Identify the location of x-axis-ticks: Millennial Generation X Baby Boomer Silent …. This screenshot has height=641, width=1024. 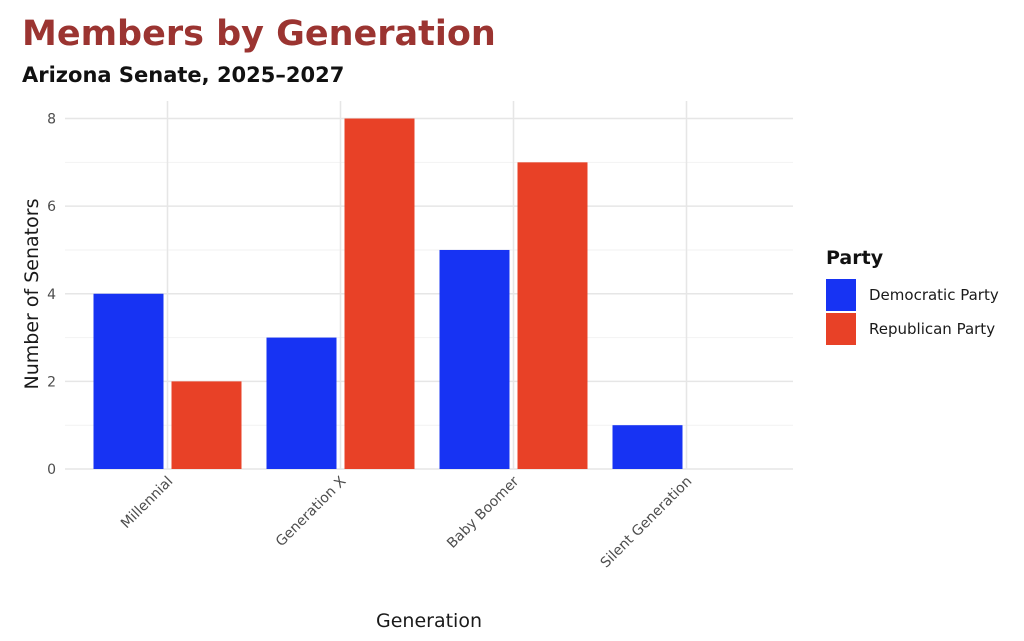
(406, 522).